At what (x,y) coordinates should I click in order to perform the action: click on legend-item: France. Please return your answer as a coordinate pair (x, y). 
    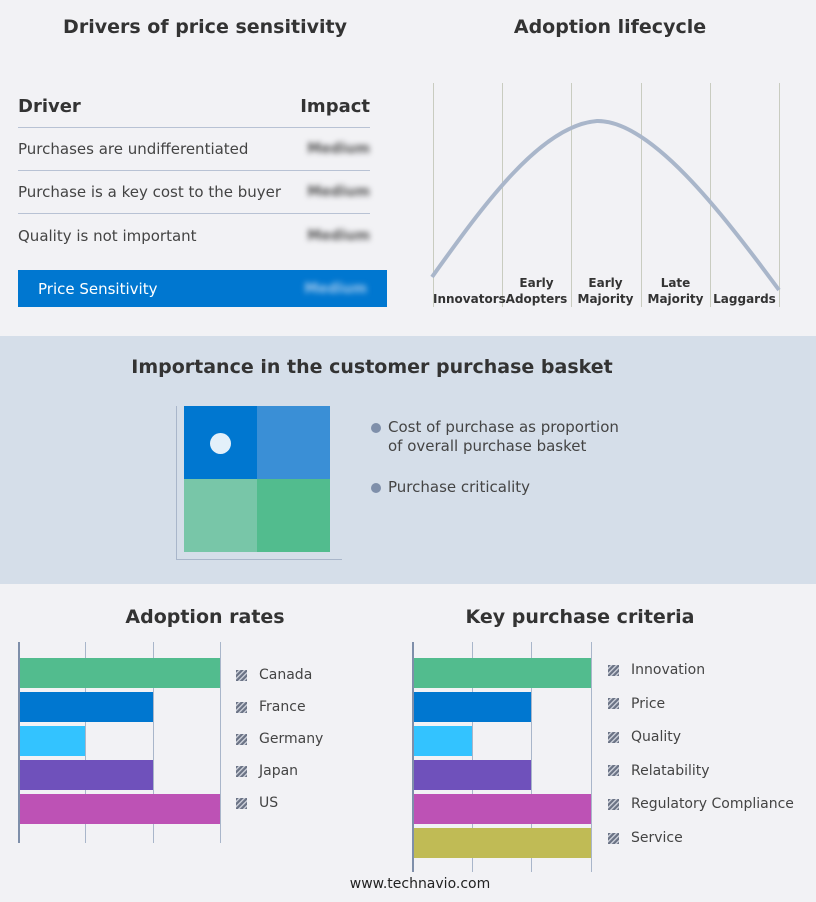
    Looking at the image, I should click on (271, 707).